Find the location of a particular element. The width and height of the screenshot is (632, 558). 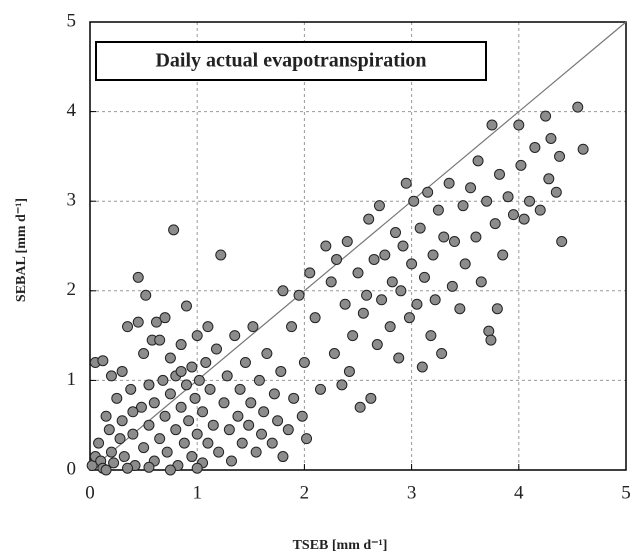

y-tick-label: 0 is located at coordinates (72, 468).